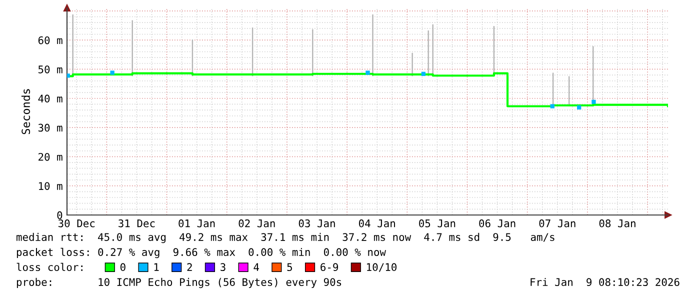 The width and height of the screenshot is (697, 297). What do you see at coordinates (50, 128) in the screenshot?
I see `y-tick-label: 30 m` at bounding box center [50, 128].